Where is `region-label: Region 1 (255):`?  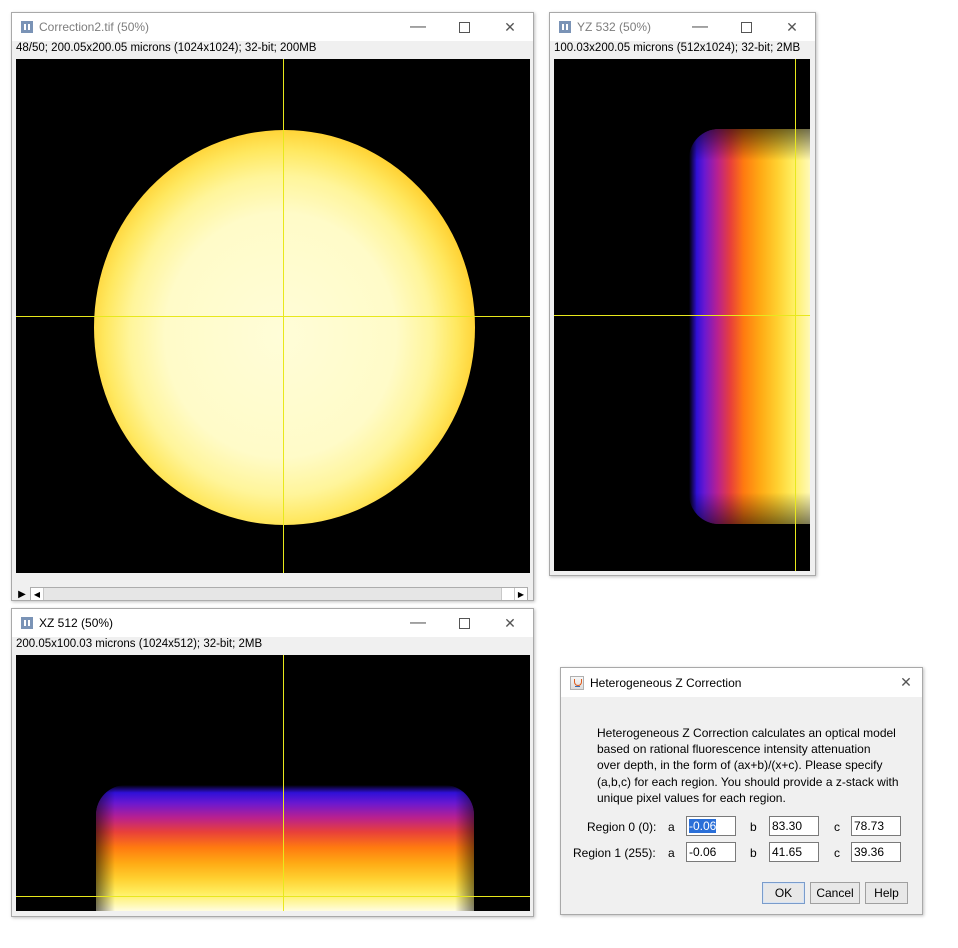 region-label: Region 1 (255): is located at coordinates (614, 853).